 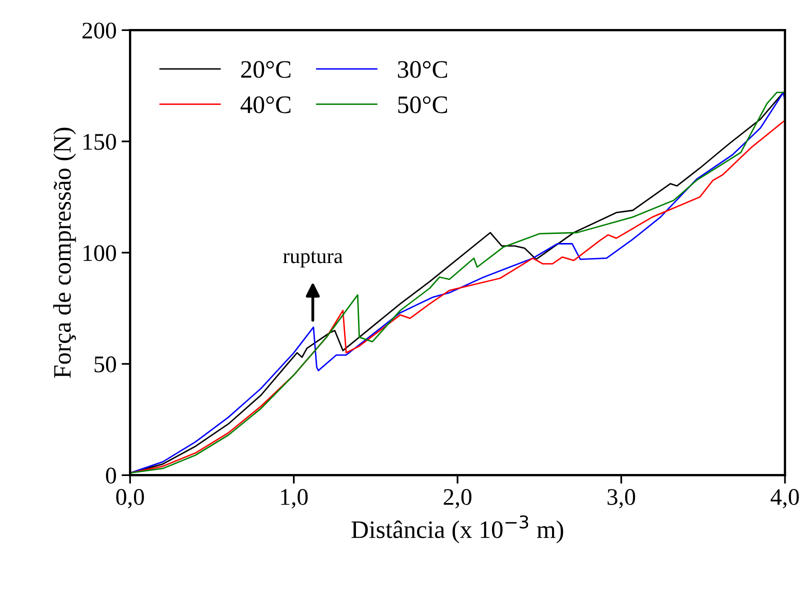 What do you see at coordinates (458, 498) in the screenshot?
I see `x-tick-label: 2,0` at bounding box center [458, 498].